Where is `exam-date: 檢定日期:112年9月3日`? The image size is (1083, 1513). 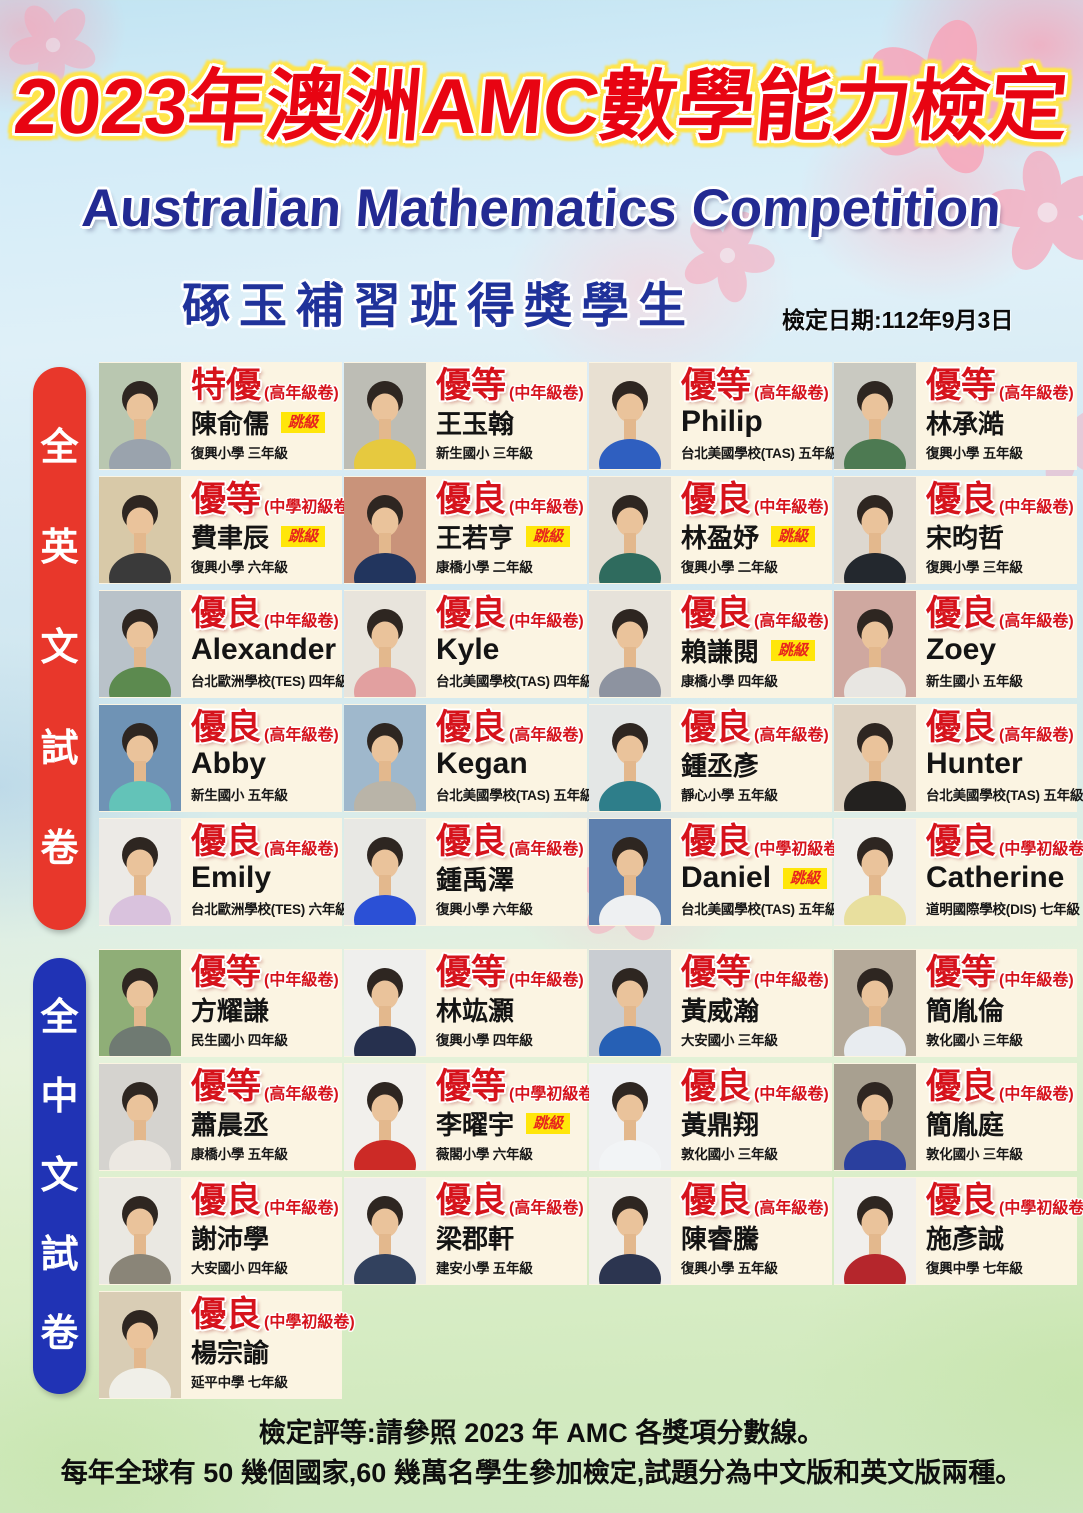 exam-date: 檢定日期:112年9月3日 is located at coordinates (898, 320).